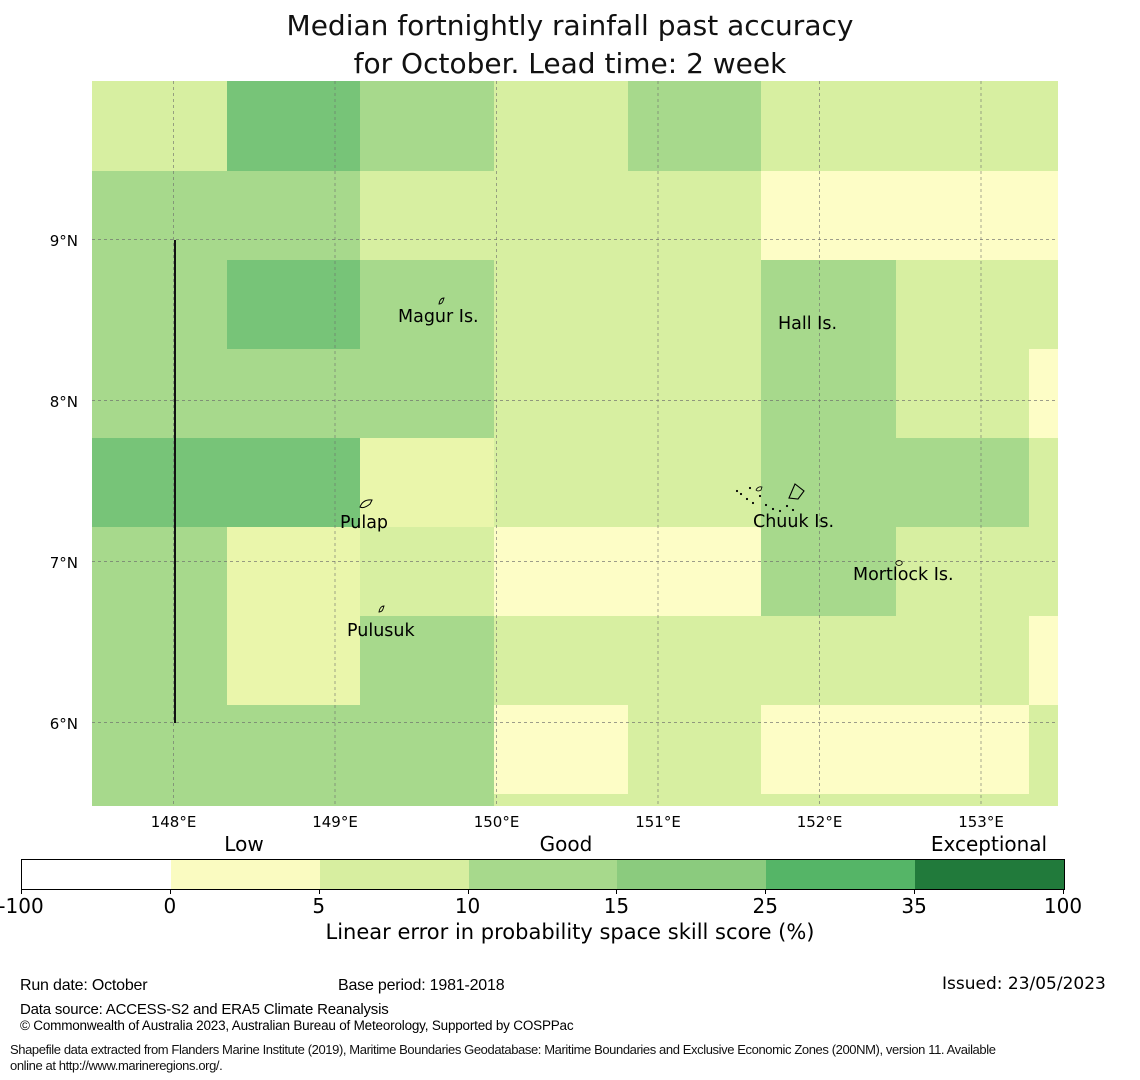  What do you see at coordinates (63, 563) in the screenshot?
I see `ytick-label: 7°N` at bounding box center [63, 563].